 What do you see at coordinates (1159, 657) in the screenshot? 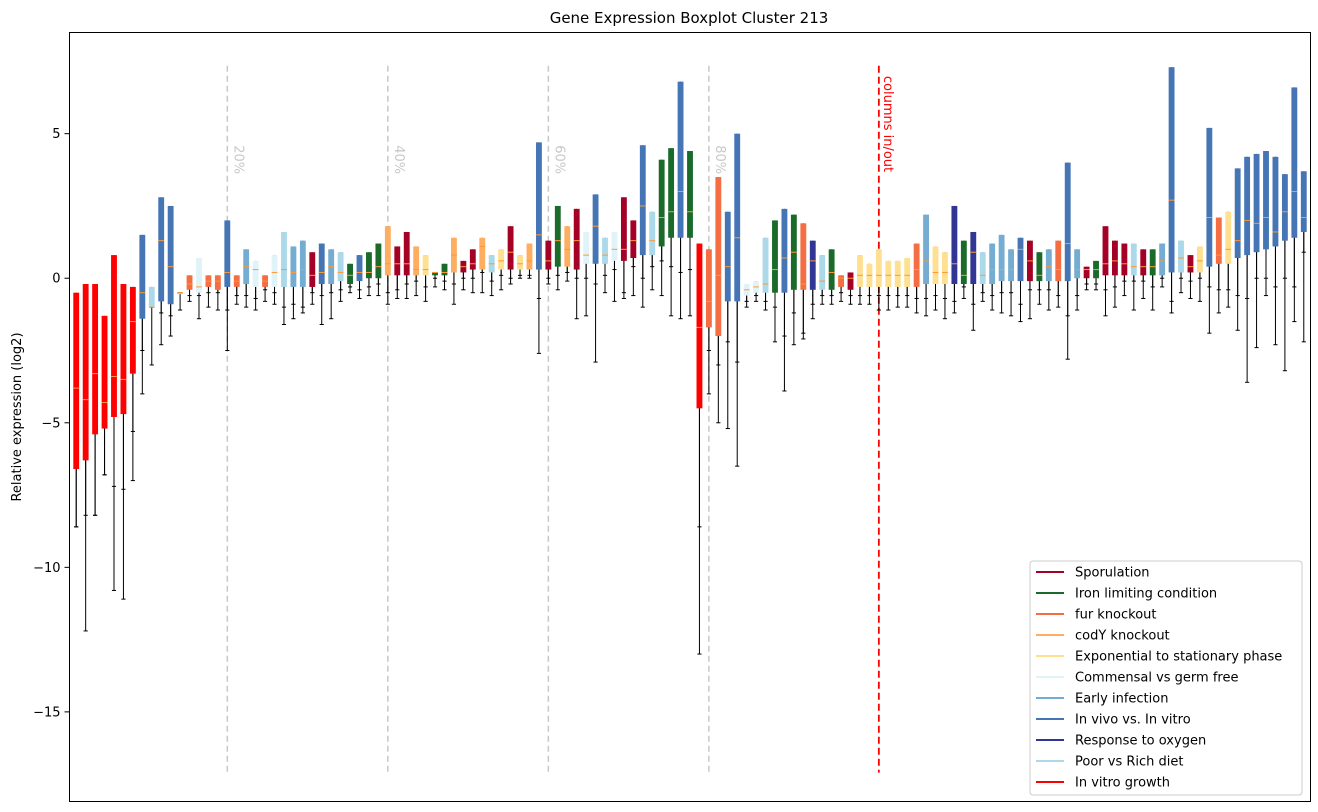
I see `legend-entry: Exponential to stationary phase` at bounding box center [1159, 657].